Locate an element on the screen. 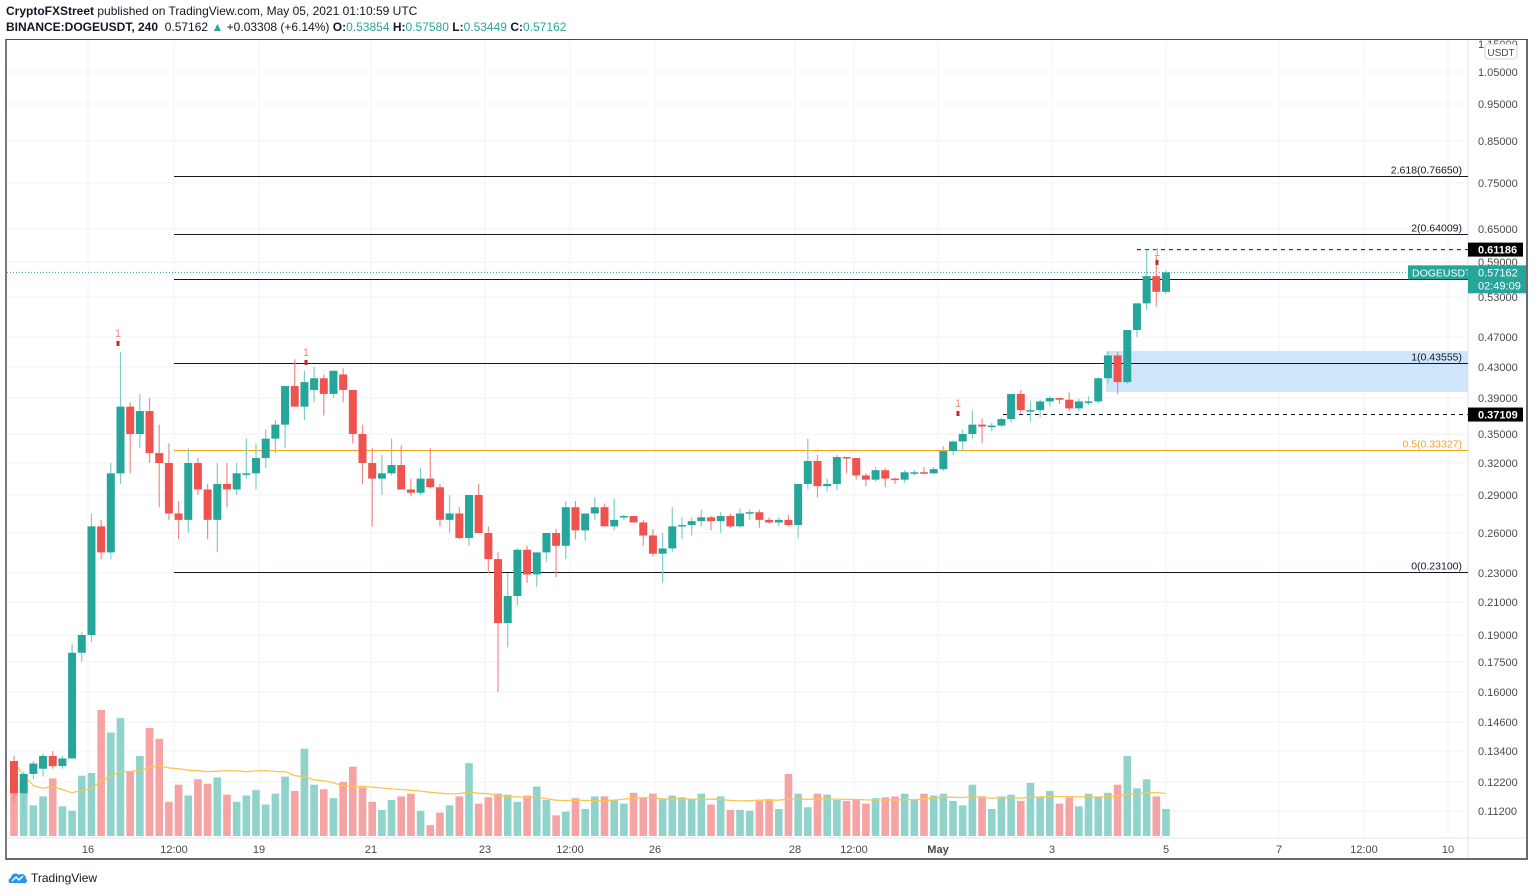 The image size is (1536, 895). price-tick: 0.53000 is located at coordinates (1498, 298).